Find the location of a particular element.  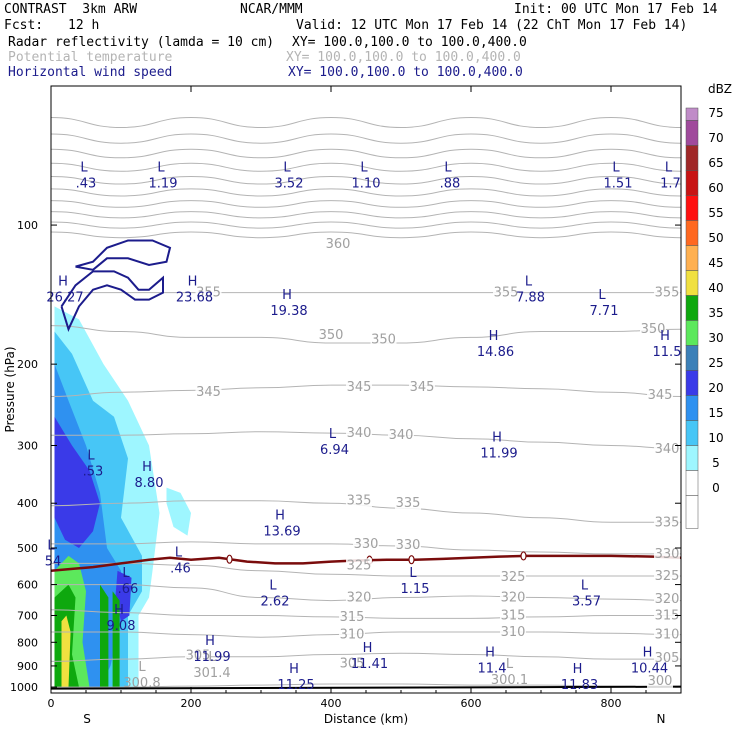

reflectivity-fill-layer is located at coordinates (122, 497).